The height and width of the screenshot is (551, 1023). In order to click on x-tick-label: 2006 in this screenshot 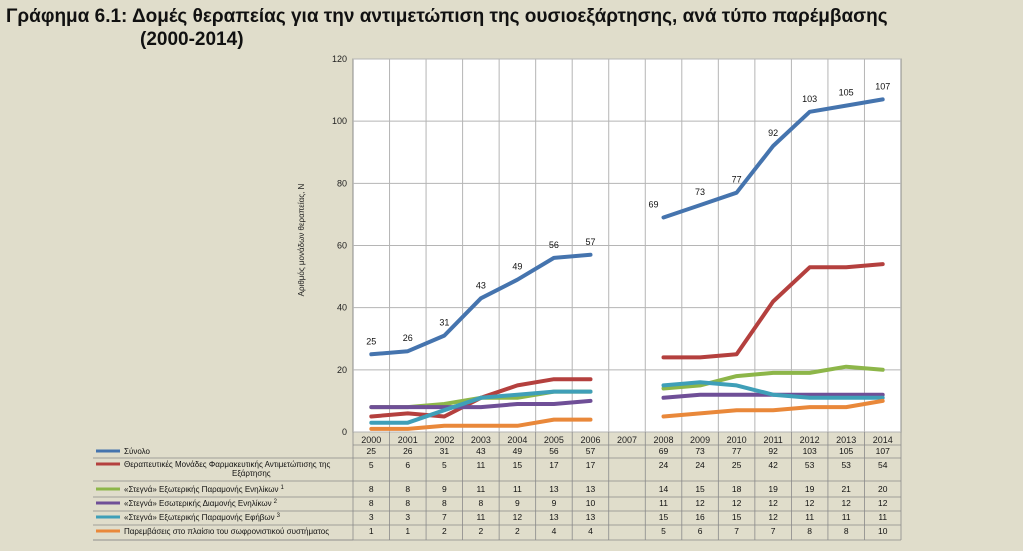, I will do `click(590, 440)`.